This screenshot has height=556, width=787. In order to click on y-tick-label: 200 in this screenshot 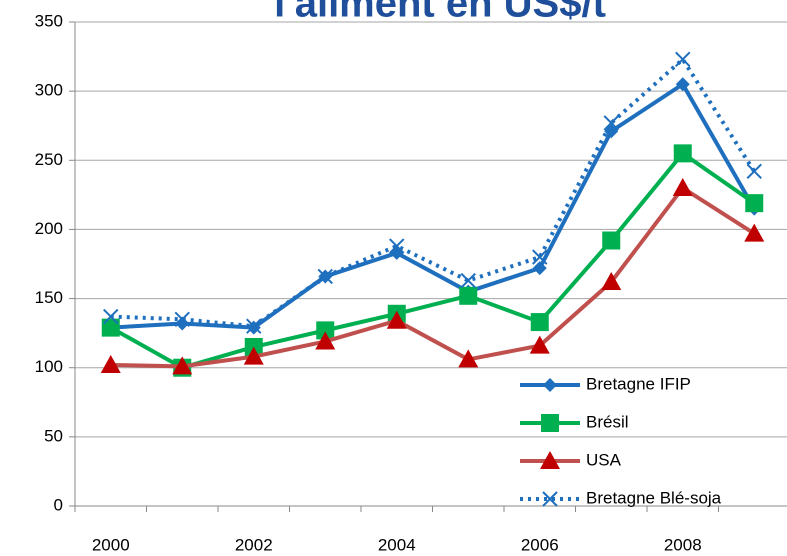, I will do `click(49, 228)`.